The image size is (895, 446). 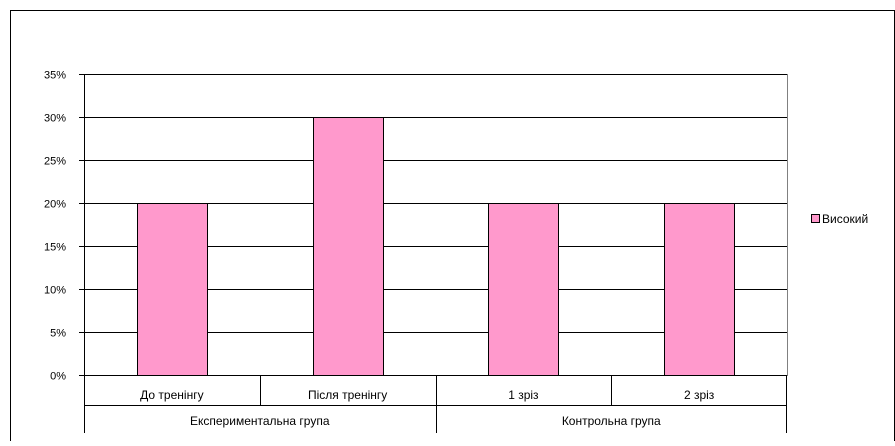 I want to click on y-tick-label: 0%, so click(x=58, y=377).